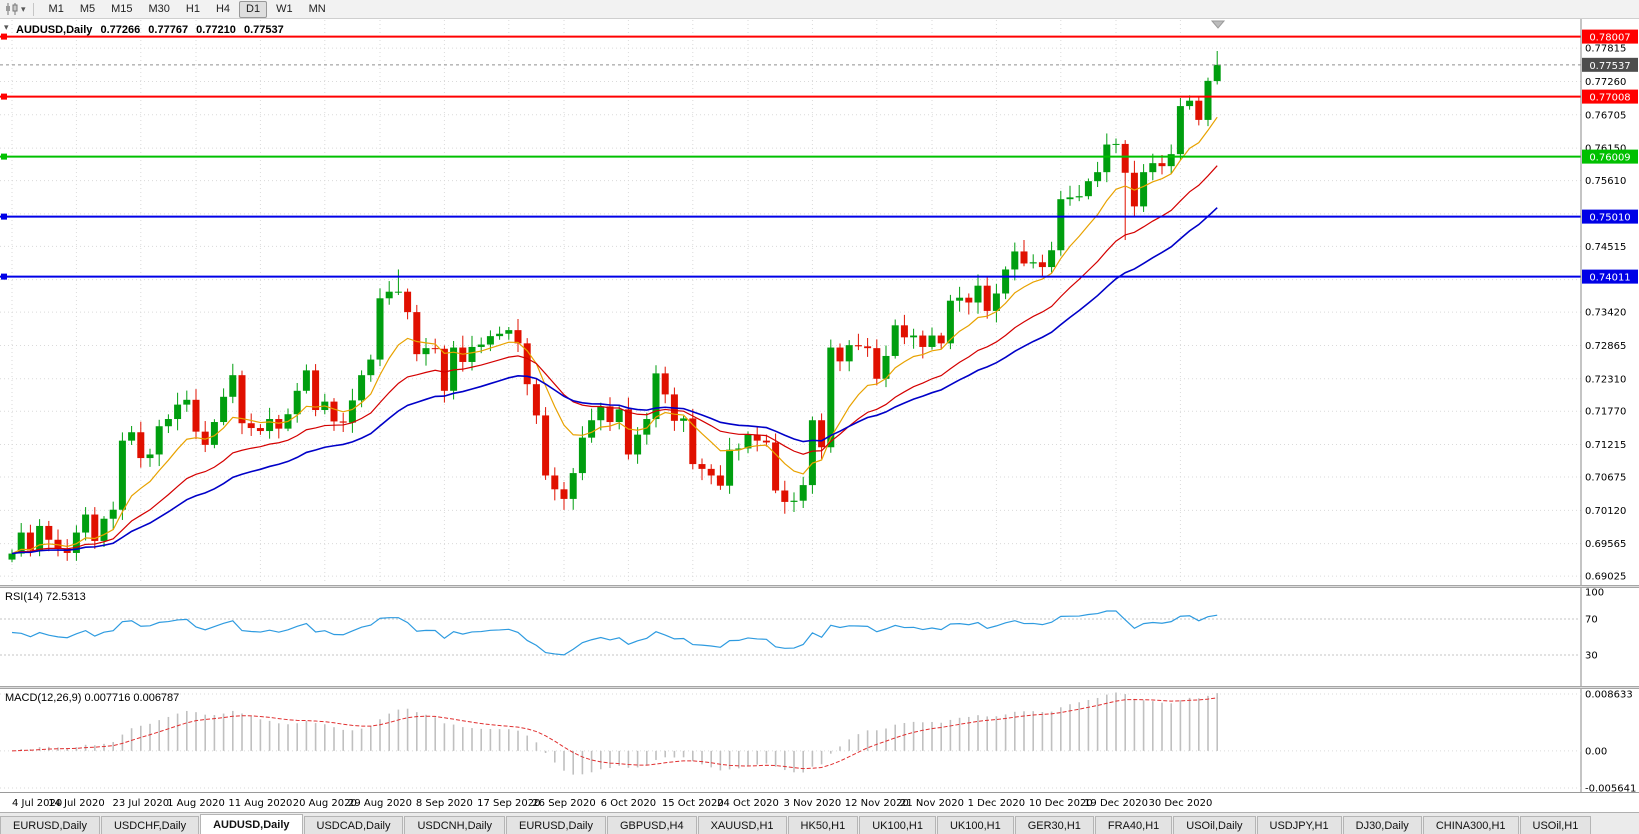 The height and width of the screenshot is (834, 1639). I want to click on ohlc-high: 0.77767, so click(168, 30).